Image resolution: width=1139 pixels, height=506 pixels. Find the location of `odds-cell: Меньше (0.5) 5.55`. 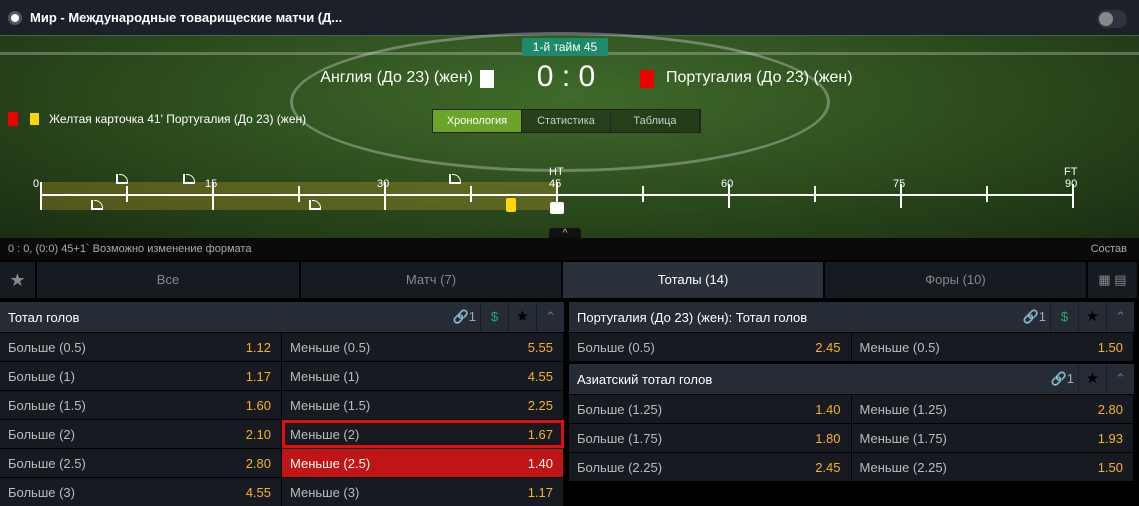

odds-cell: Меньше (0.5) 5.55 is located at coordinates (423, 347).